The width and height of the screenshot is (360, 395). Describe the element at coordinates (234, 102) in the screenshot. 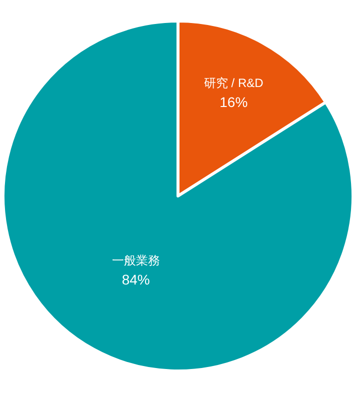

I see `data-label: 16%` at that location.